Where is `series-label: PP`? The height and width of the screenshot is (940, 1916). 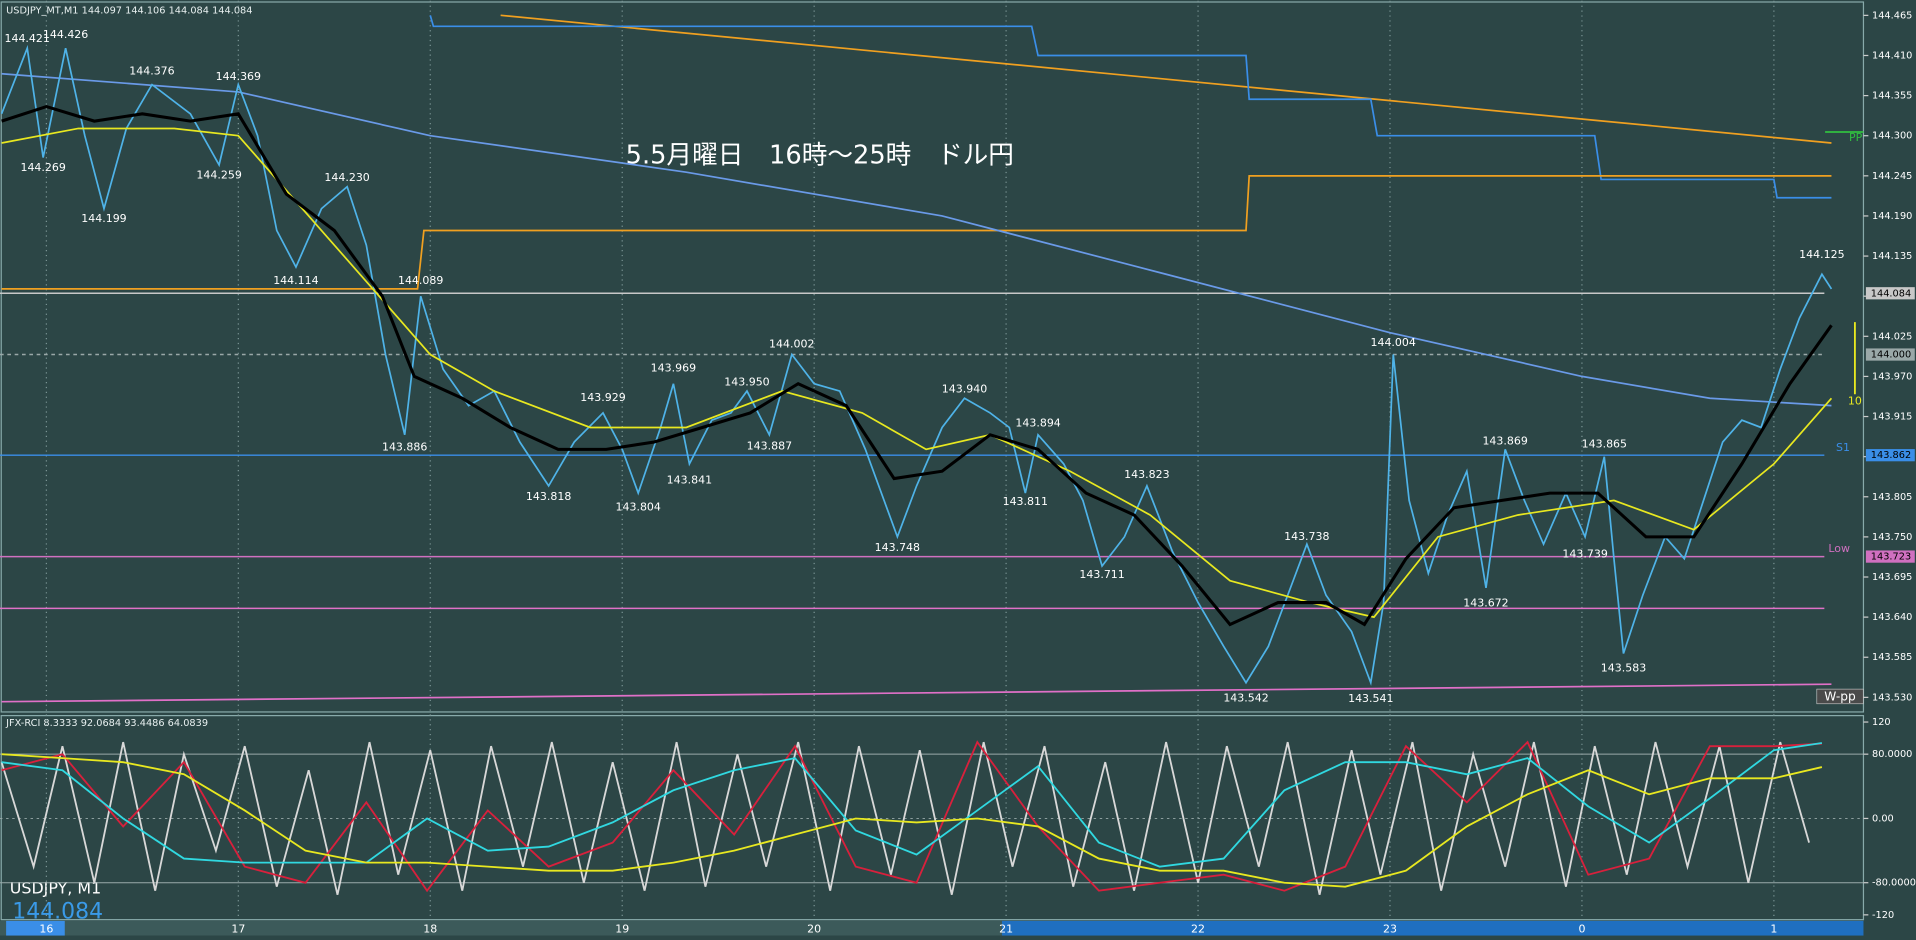
series-label: PP is located at coordinates (1856, 137).